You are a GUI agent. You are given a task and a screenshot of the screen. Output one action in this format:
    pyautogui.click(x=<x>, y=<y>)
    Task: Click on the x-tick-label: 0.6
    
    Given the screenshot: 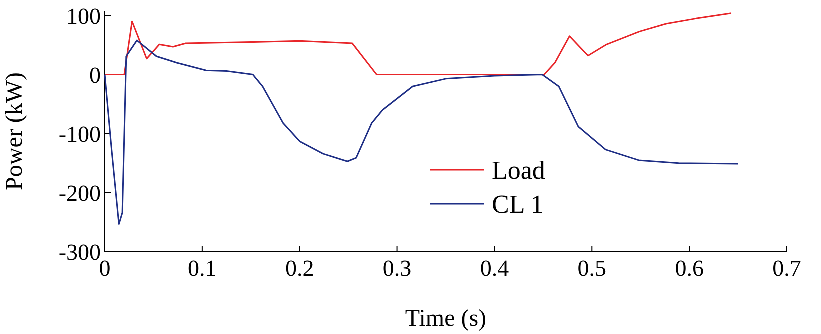 What is the action you would take?
    pyautogui.click(x=689, y=268)
    